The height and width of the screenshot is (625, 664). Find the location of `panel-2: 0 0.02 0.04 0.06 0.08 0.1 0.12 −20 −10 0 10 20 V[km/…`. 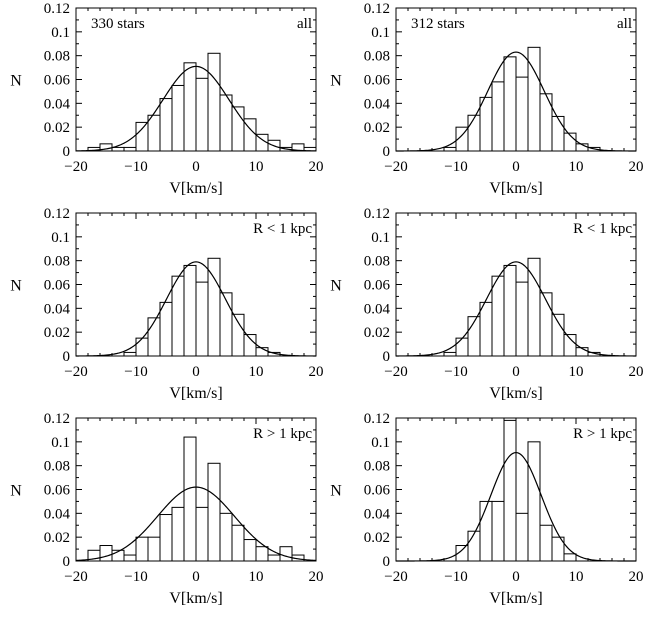

panel-2: 0 0.02 0.04 0.06 0.08 0.1 0.12 −20 −10 0 10 20 V[km/… is located at coordinates (486, 99).